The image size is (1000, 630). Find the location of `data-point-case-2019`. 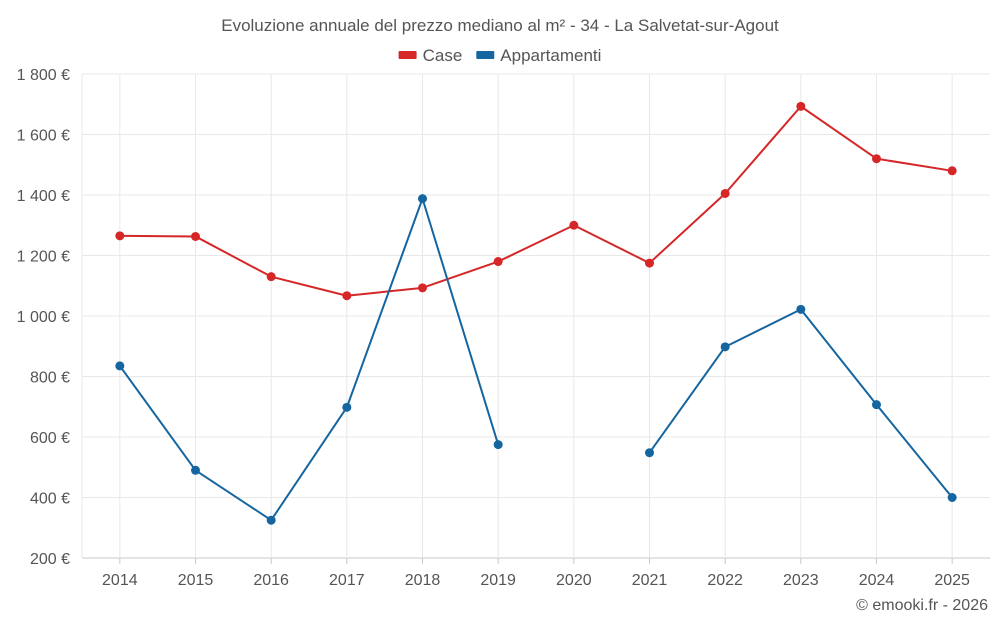

data-point-case-2019 is located at coordinates (498, 262).